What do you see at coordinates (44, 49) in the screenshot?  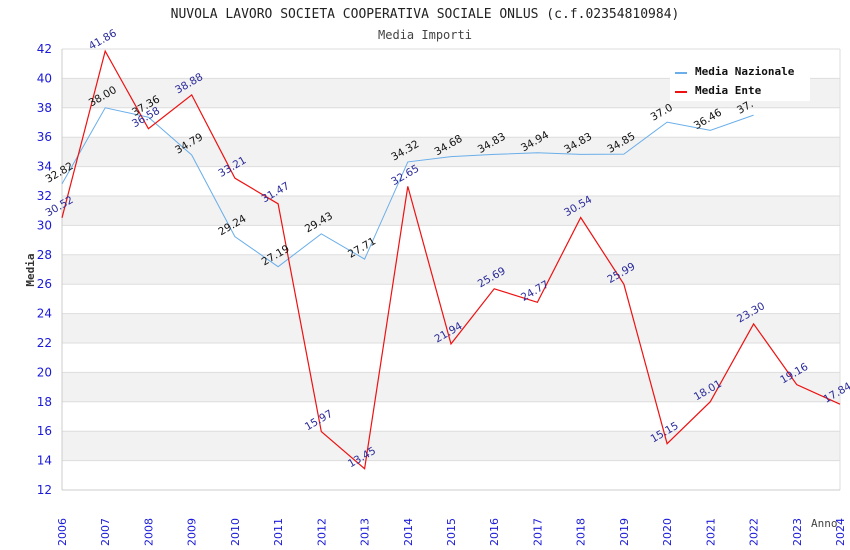 I see `y-tick-label: 42` at bounding box center [44, 49].